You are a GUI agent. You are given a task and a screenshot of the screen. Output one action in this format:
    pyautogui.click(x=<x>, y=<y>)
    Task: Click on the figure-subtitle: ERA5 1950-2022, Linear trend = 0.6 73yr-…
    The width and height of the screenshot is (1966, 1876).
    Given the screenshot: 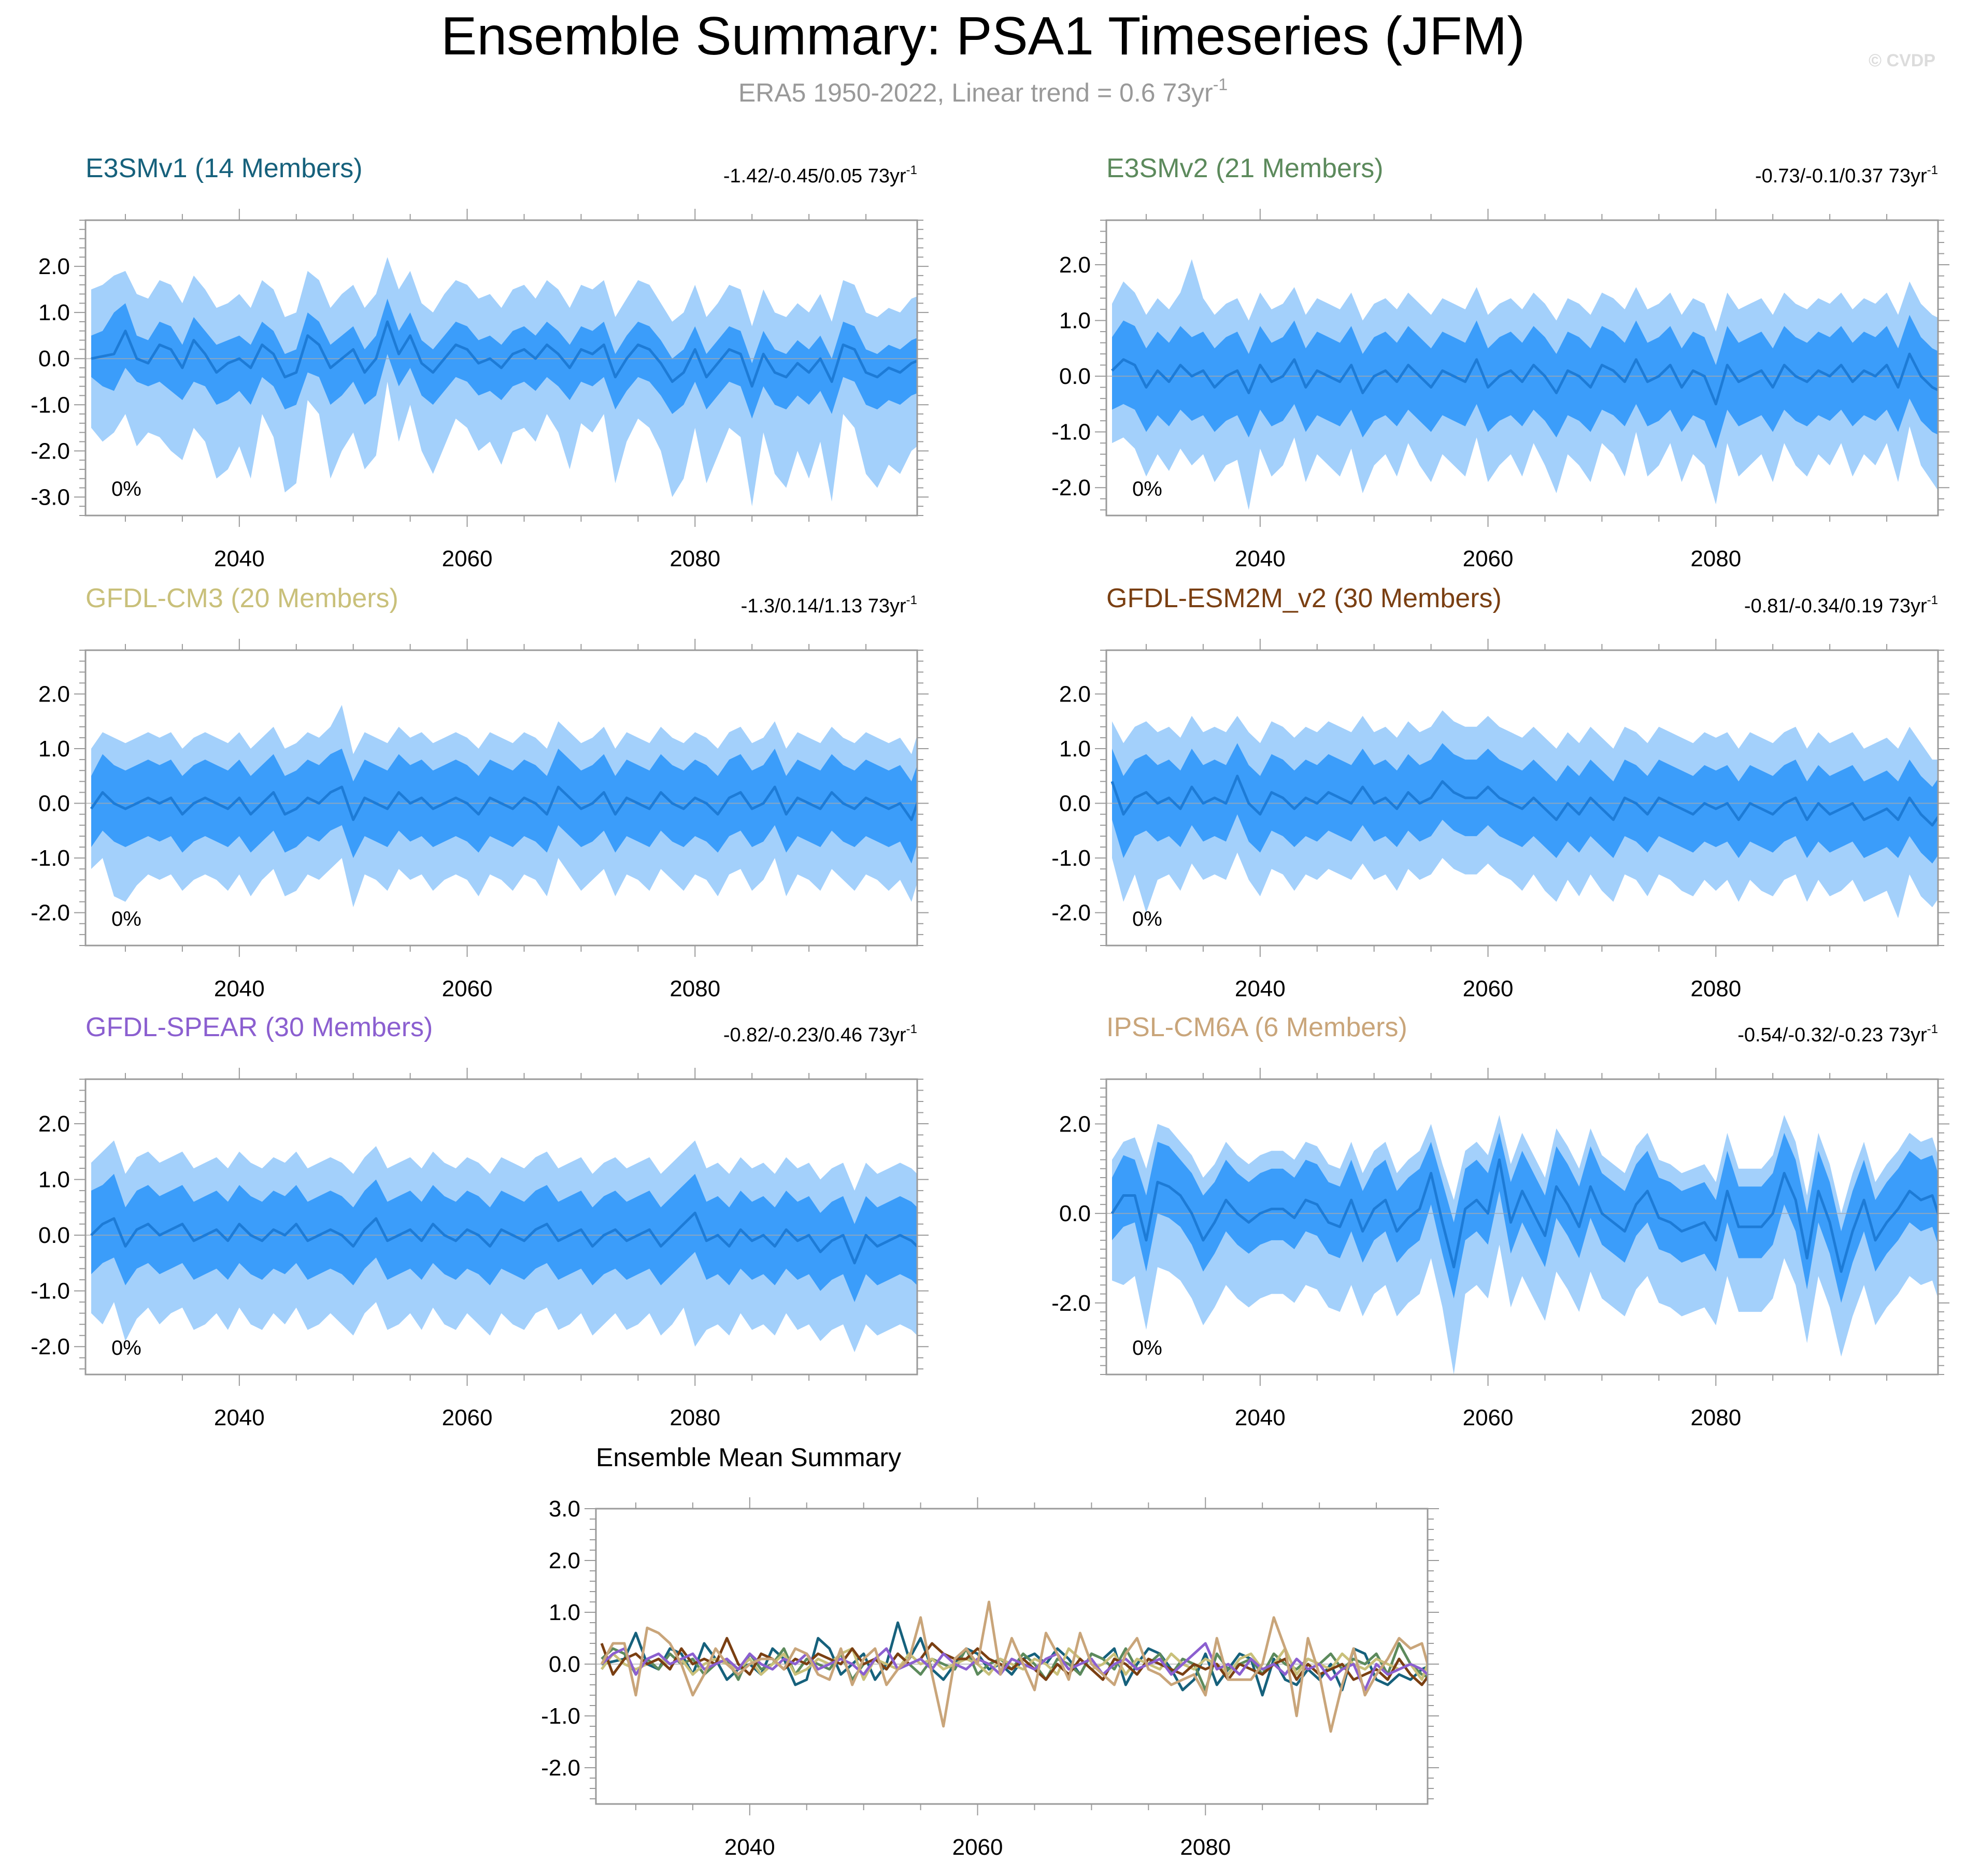 What is the action you would take?
    pyautogui.click(x=983, y=91)
    